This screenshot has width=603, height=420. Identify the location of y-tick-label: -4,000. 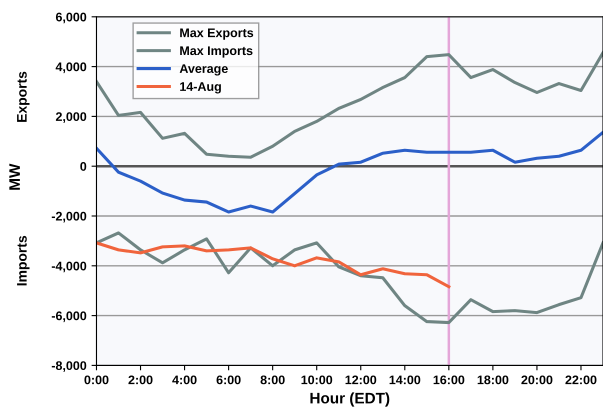
(69, 267).